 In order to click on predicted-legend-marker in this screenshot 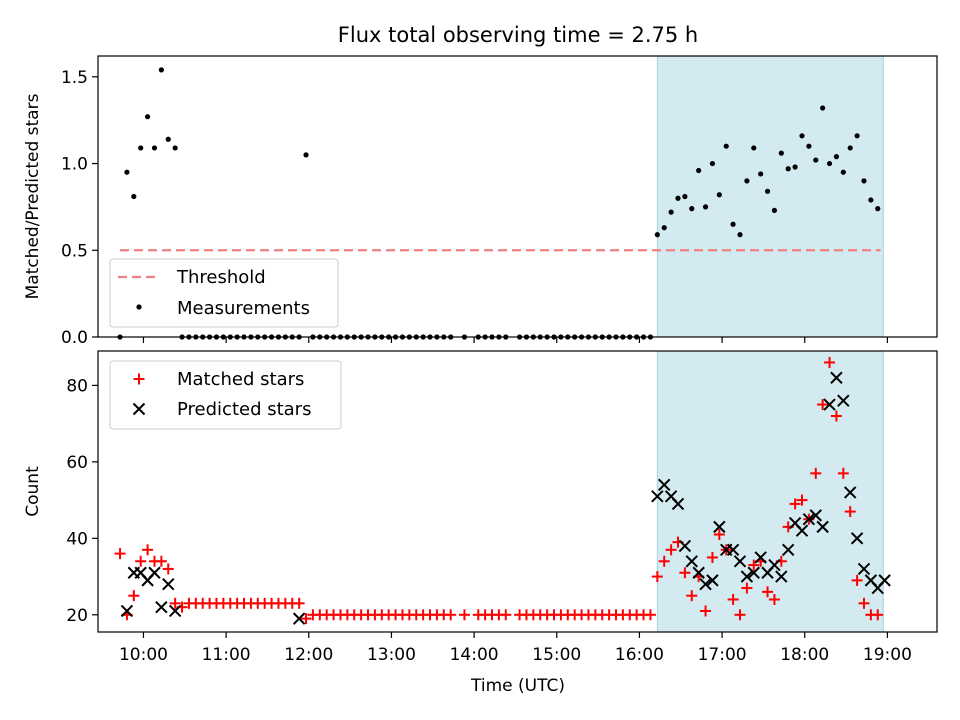, I will do `click(139, 409)`.